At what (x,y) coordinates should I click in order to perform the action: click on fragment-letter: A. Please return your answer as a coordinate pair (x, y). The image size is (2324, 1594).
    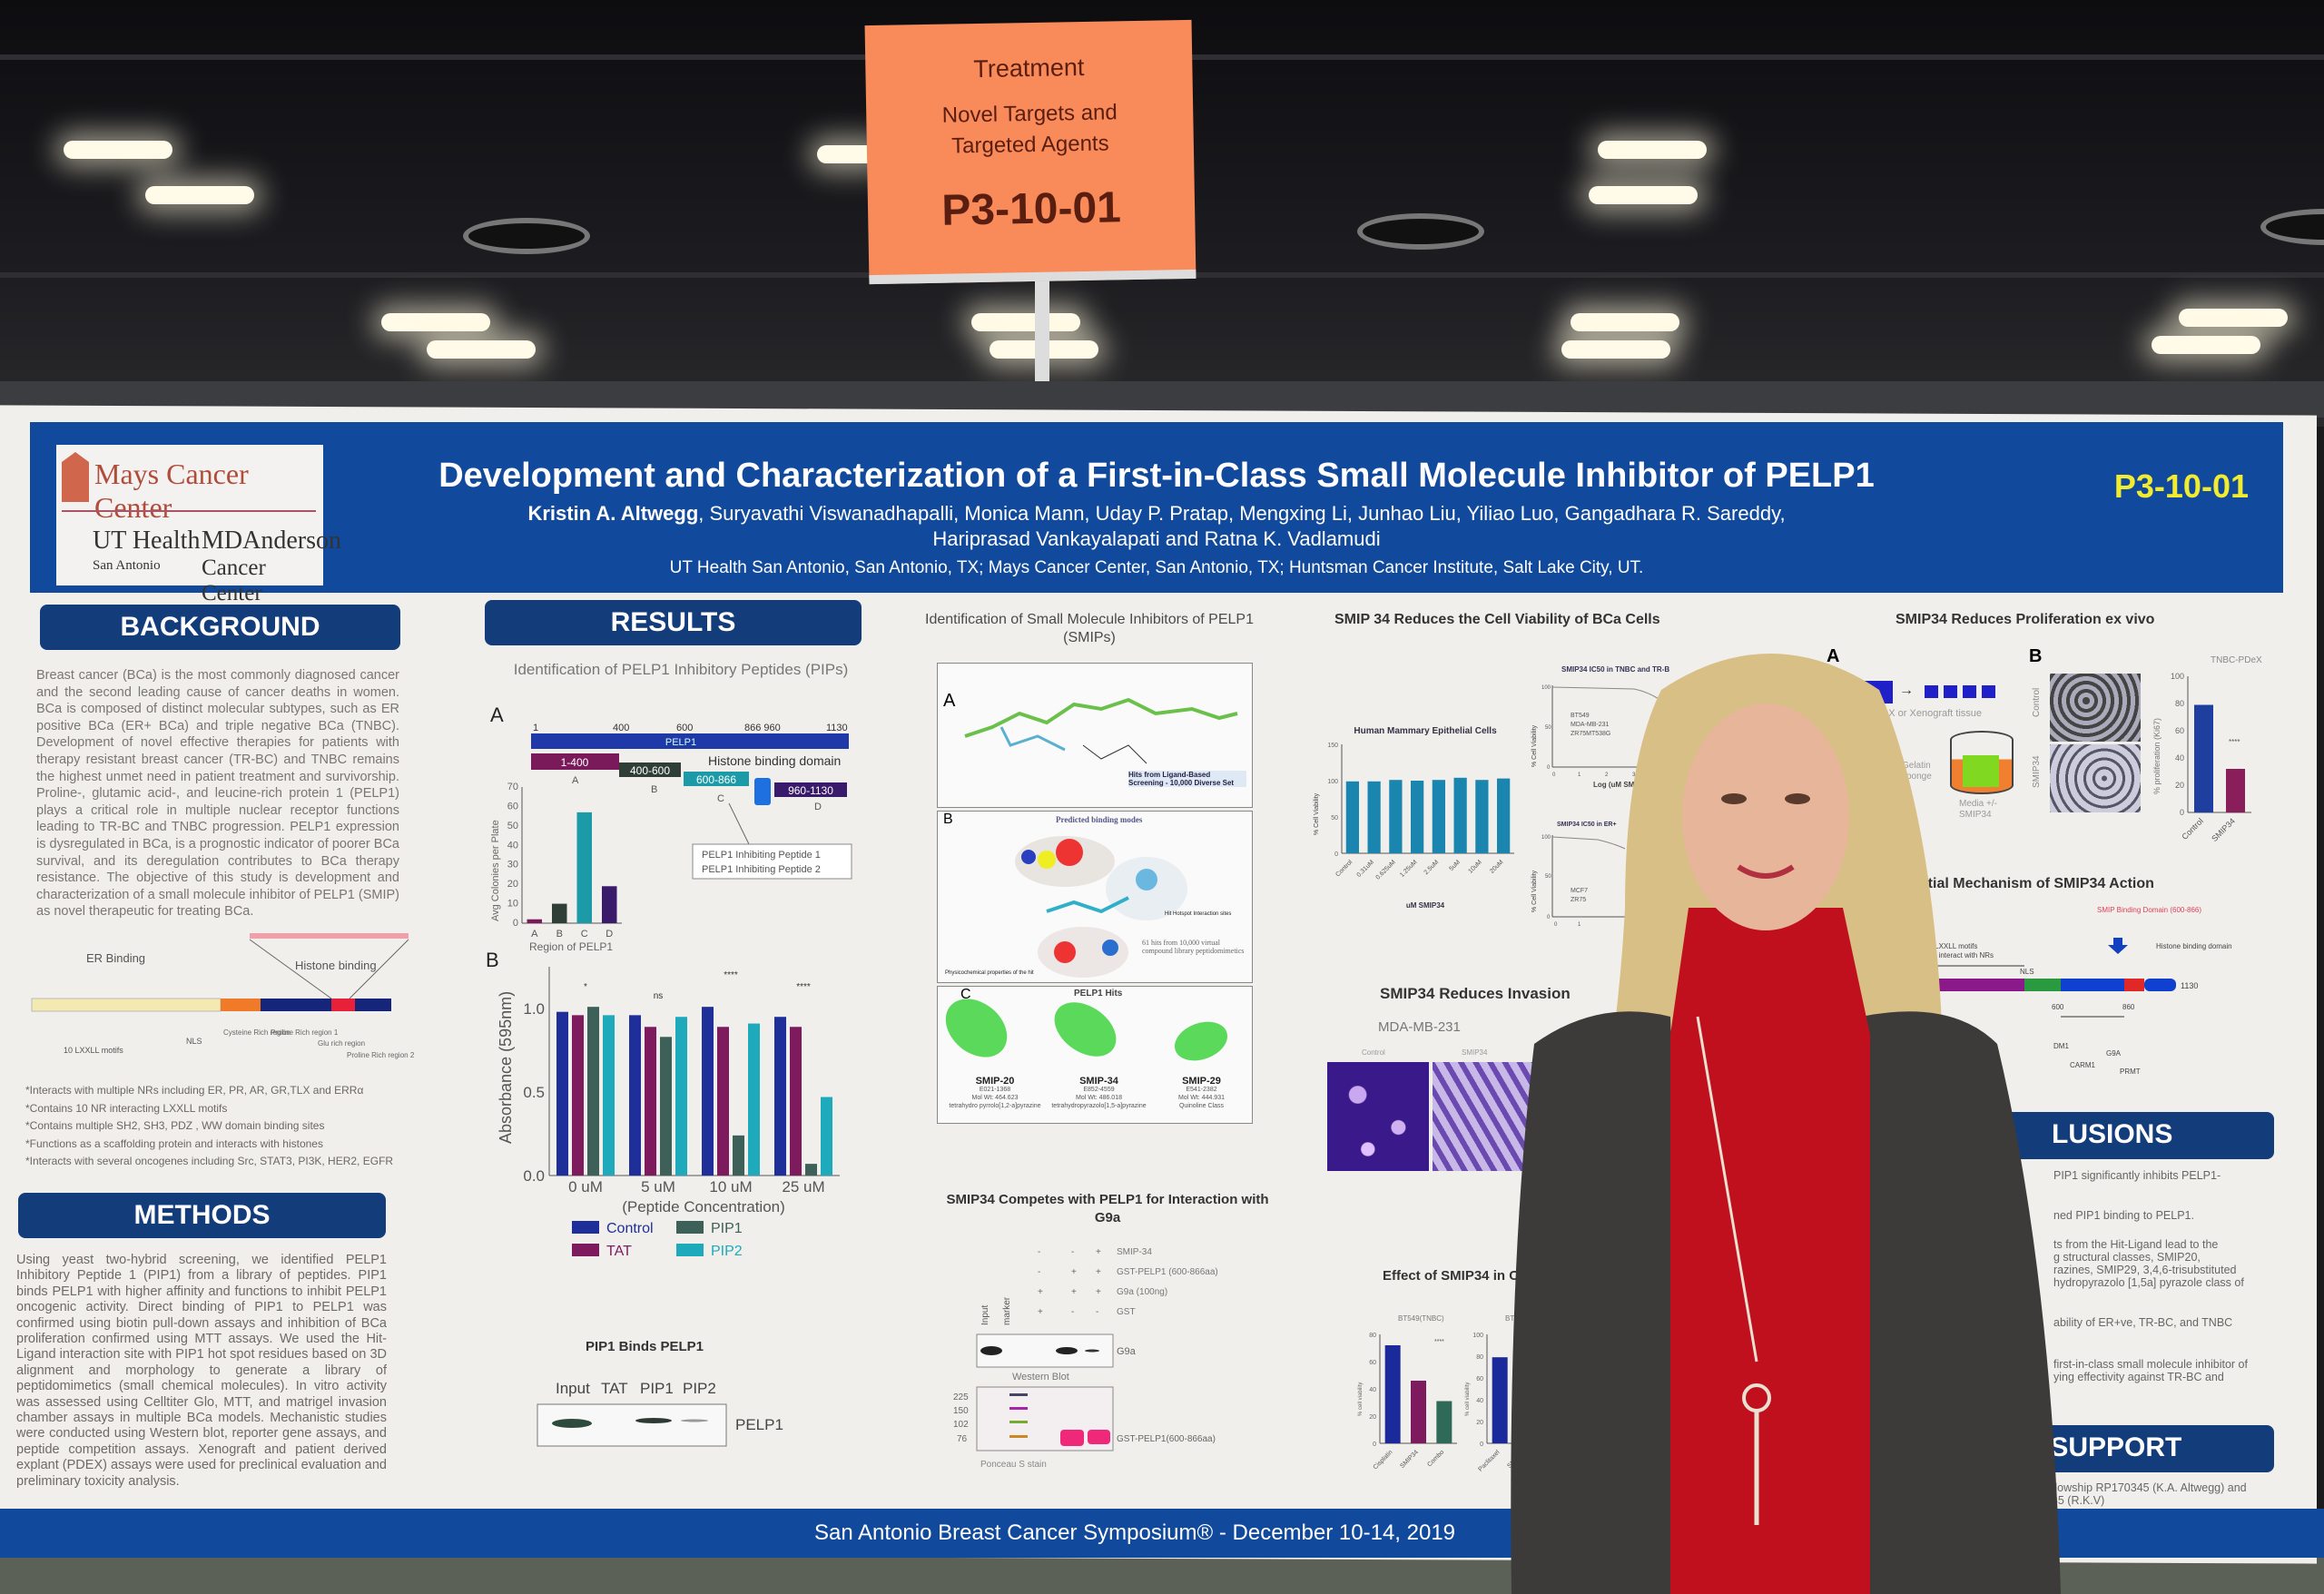
    Looking at the image, I should click on (575, 781).